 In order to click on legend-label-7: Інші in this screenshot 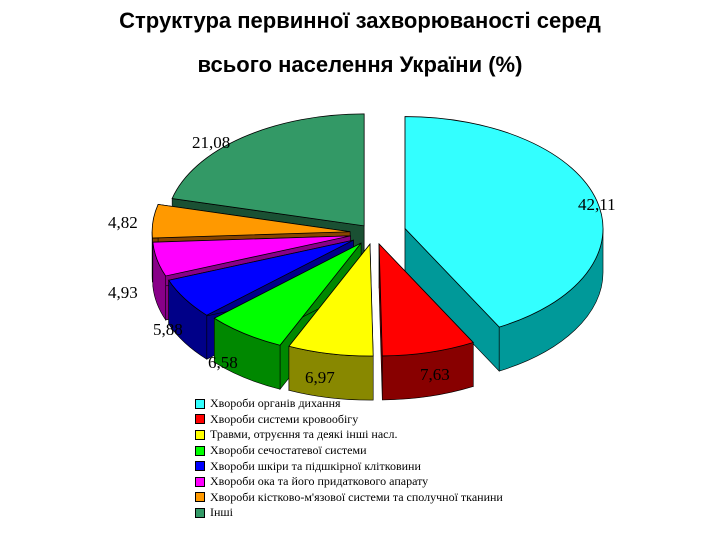, I will do `click(221, 512)`.